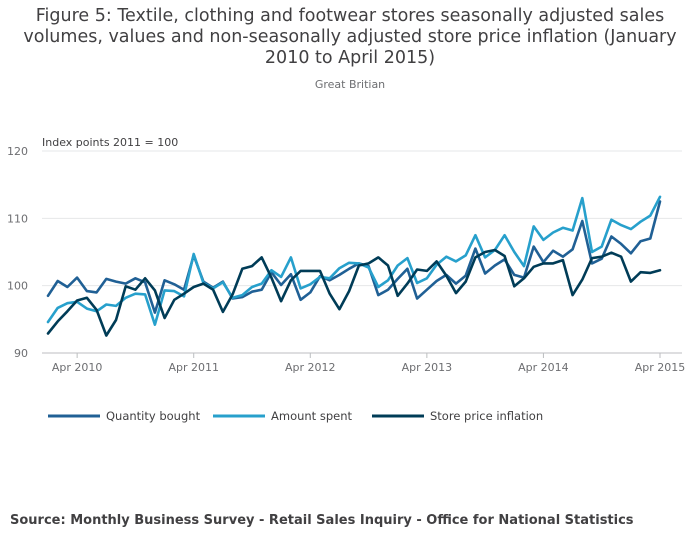 The image size is (700, 549). Describe the element at coordinates (193, 367) in the screenshot. I see `x-tick-label: Apr 2011` at that location.